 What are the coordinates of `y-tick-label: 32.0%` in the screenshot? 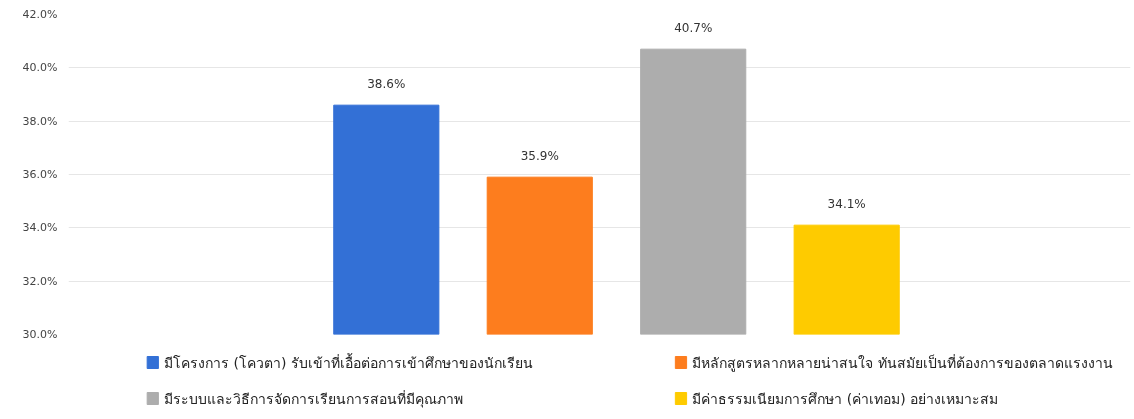 It's located at (40, 281).